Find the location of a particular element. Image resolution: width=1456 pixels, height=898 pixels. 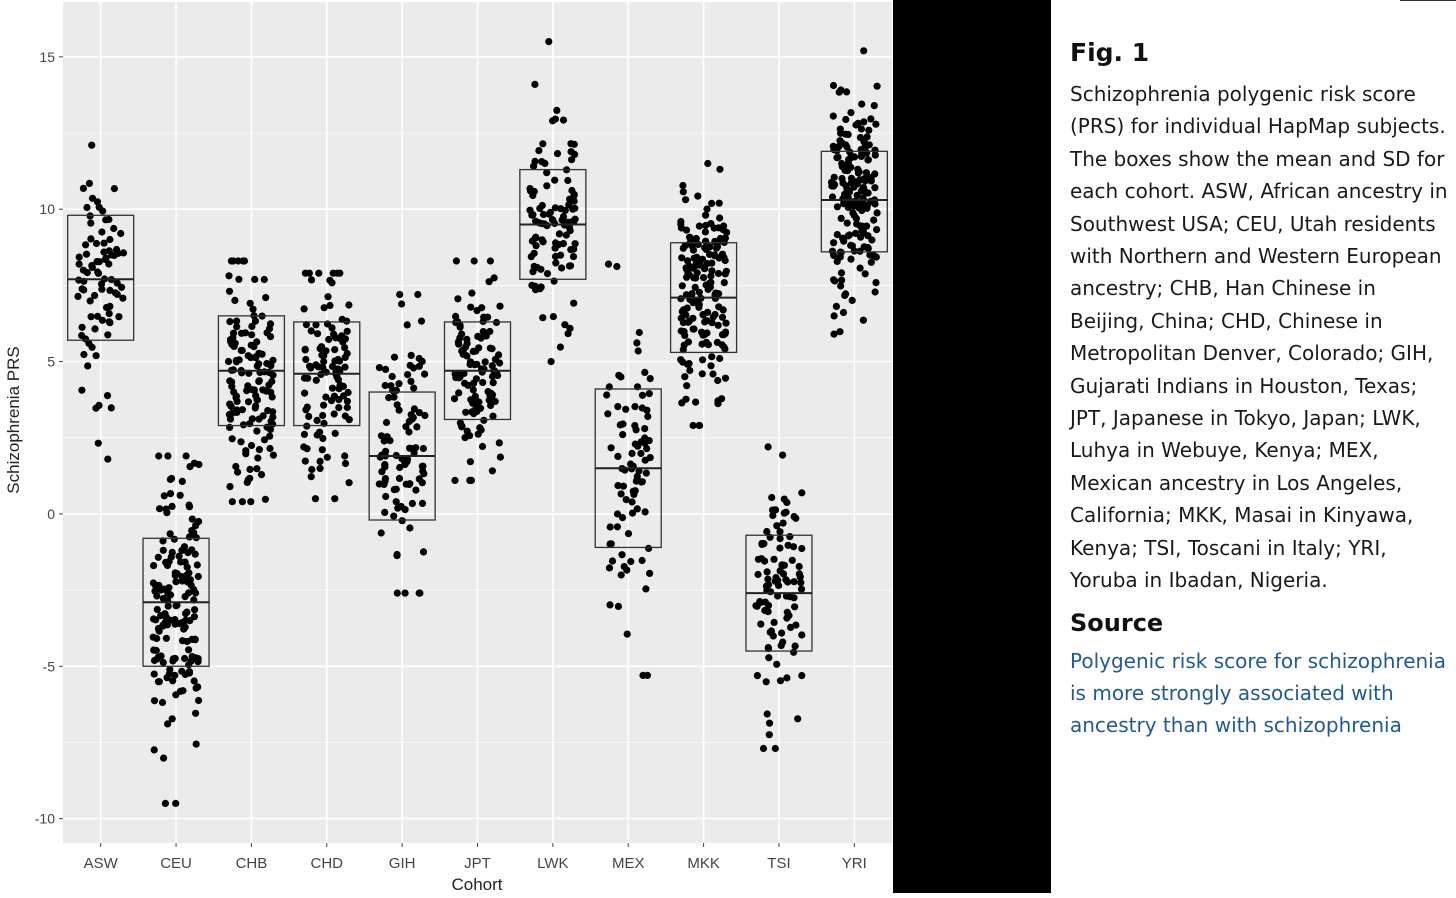

x-axis-label: Cohort is located at coordinates (476, 884).